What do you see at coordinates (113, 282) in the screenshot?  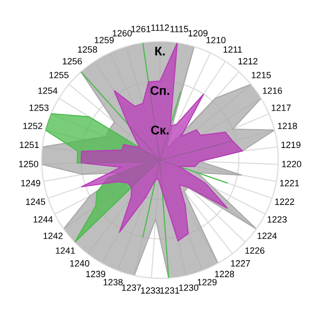 I see `spoke-label: 1238` at bounding box center [113, 282].